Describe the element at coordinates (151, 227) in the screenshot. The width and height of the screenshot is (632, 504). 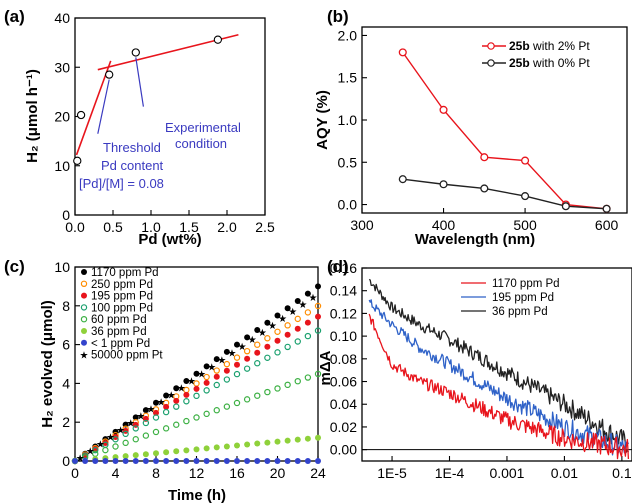
I see `x-tick-label: 1.0` at that location.